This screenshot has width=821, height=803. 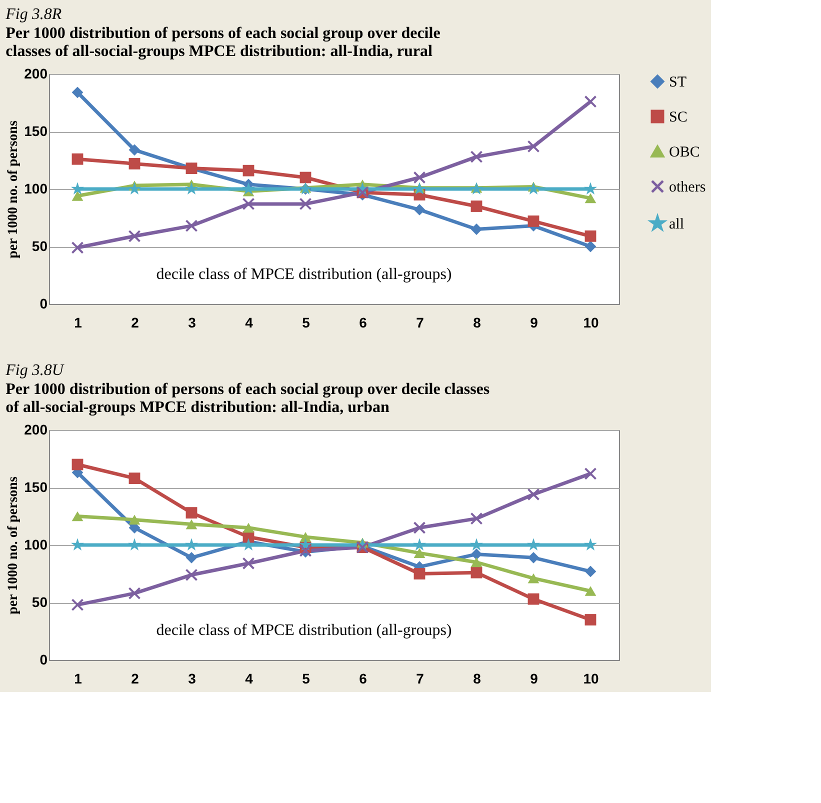 What do you see at coordinates (687, 188) in the screenshot?
I see `legend-label: others` at bounding box center [687, 188].